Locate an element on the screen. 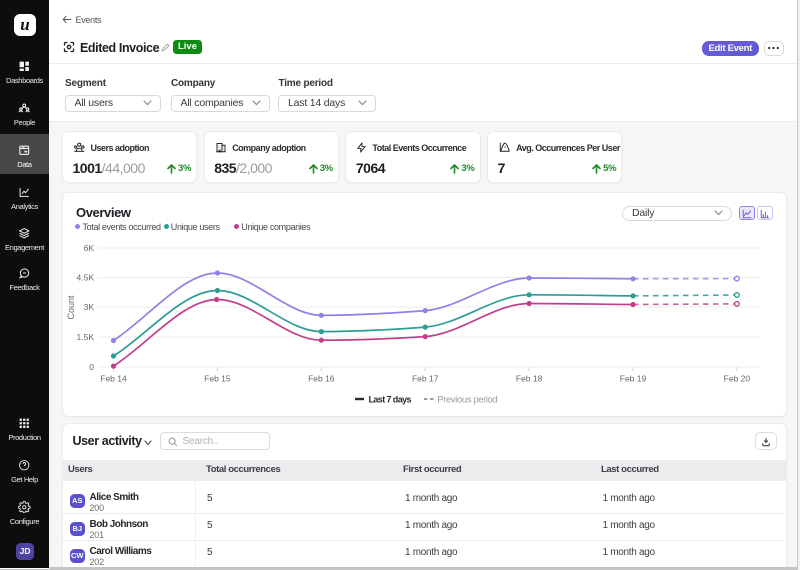 The width and height of the screenshot is (800, 570). svg-text: Feb 18 is located at coordinates (529, 378).